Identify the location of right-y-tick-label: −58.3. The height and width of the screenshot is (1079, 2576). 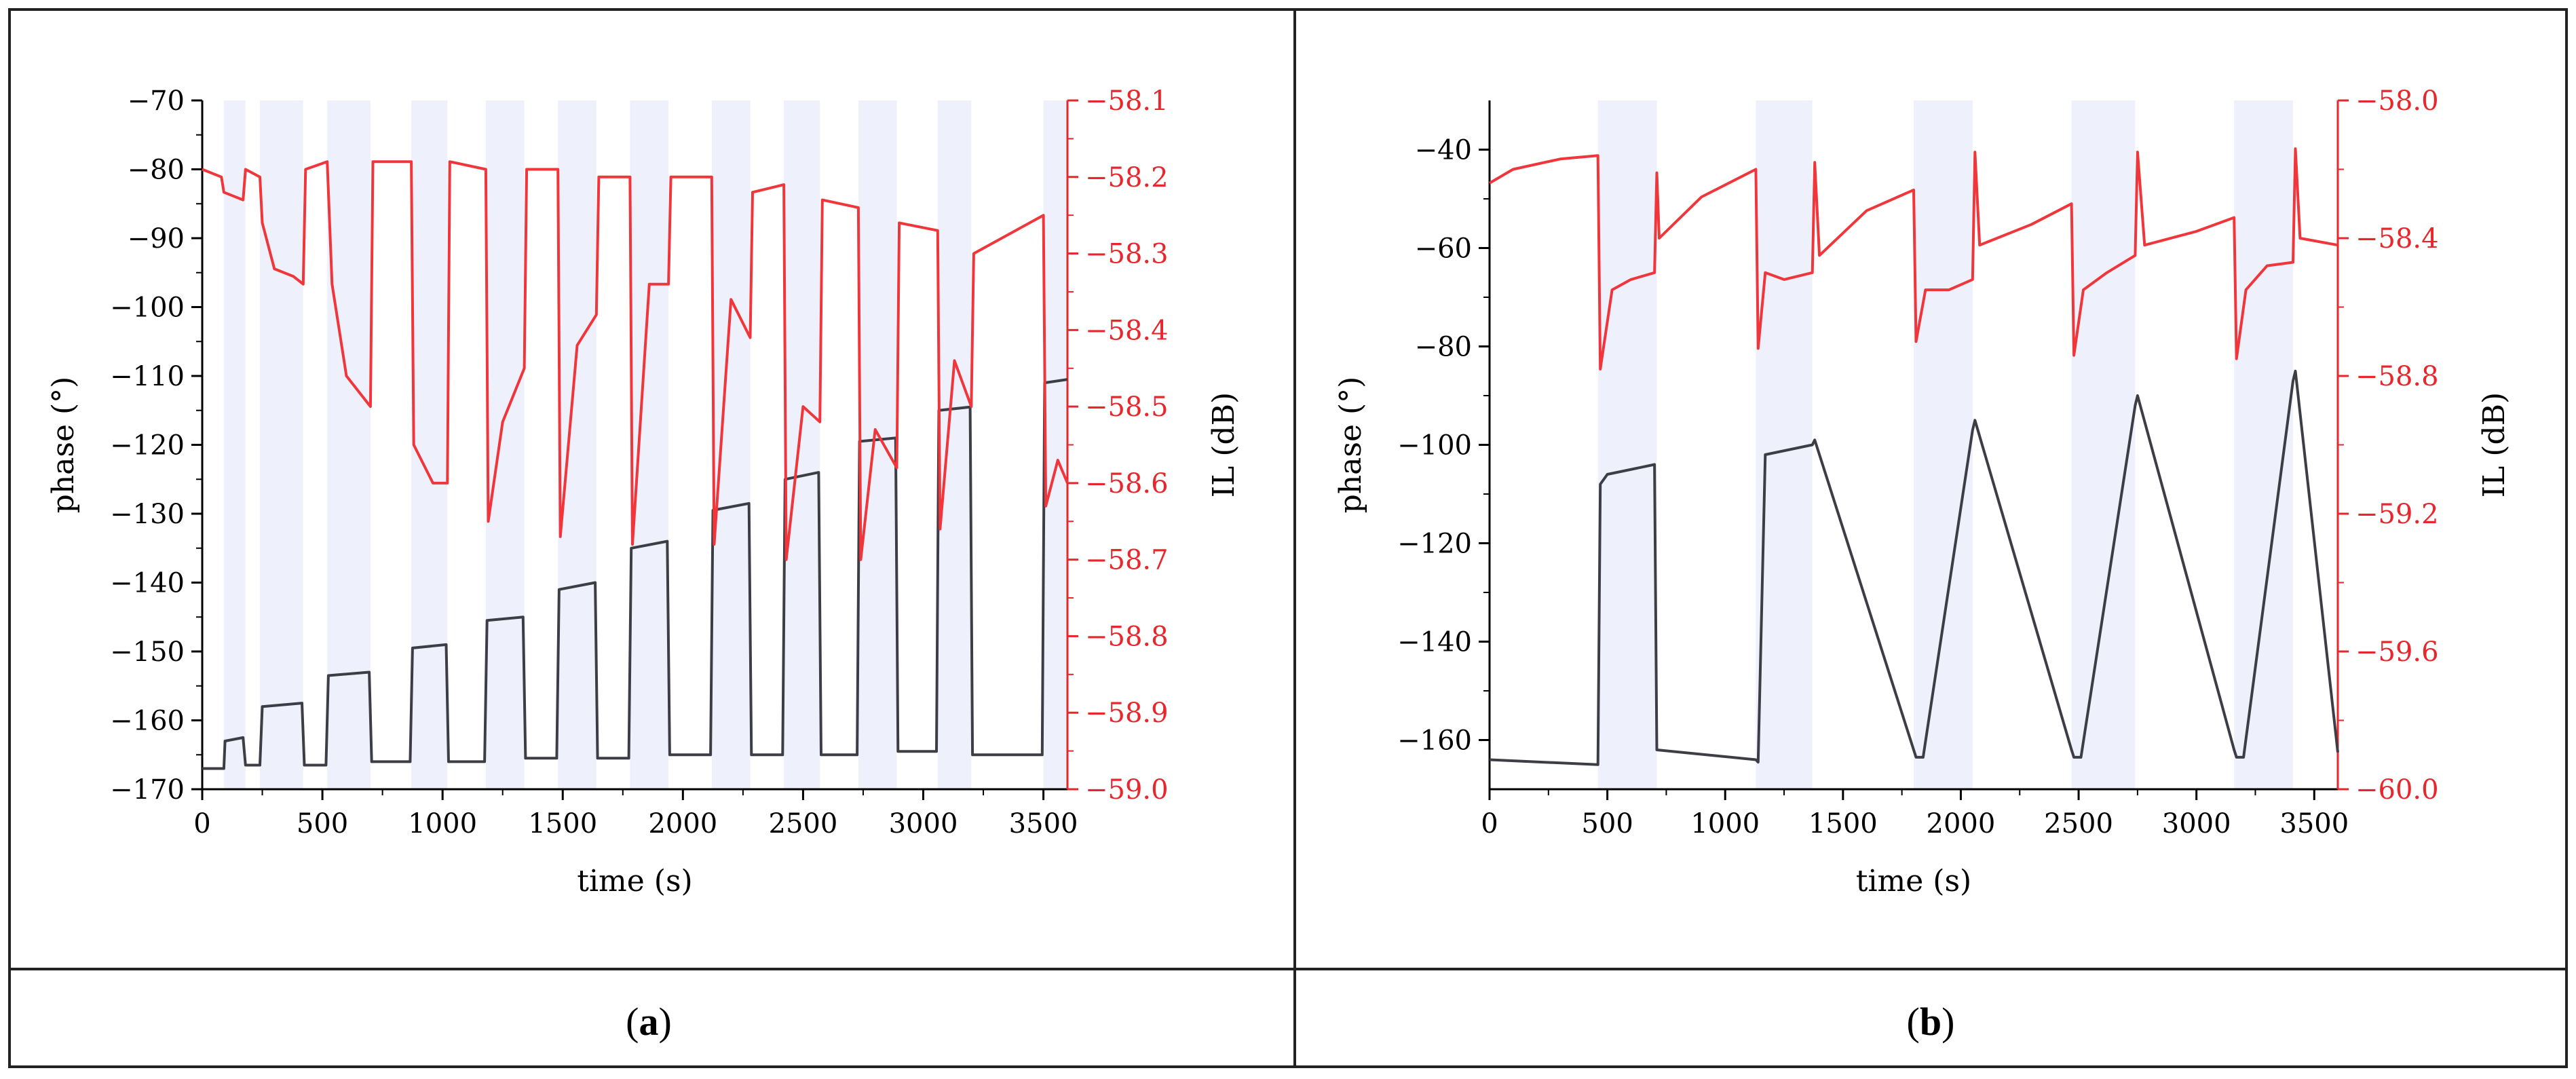
(1127, 254).